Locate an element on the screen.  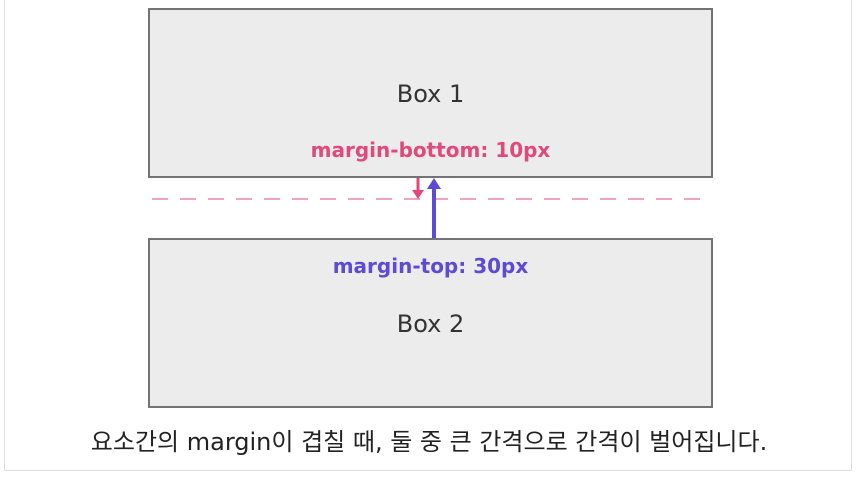
box-2-label: Box 2 is located at coordinates (430, 324).